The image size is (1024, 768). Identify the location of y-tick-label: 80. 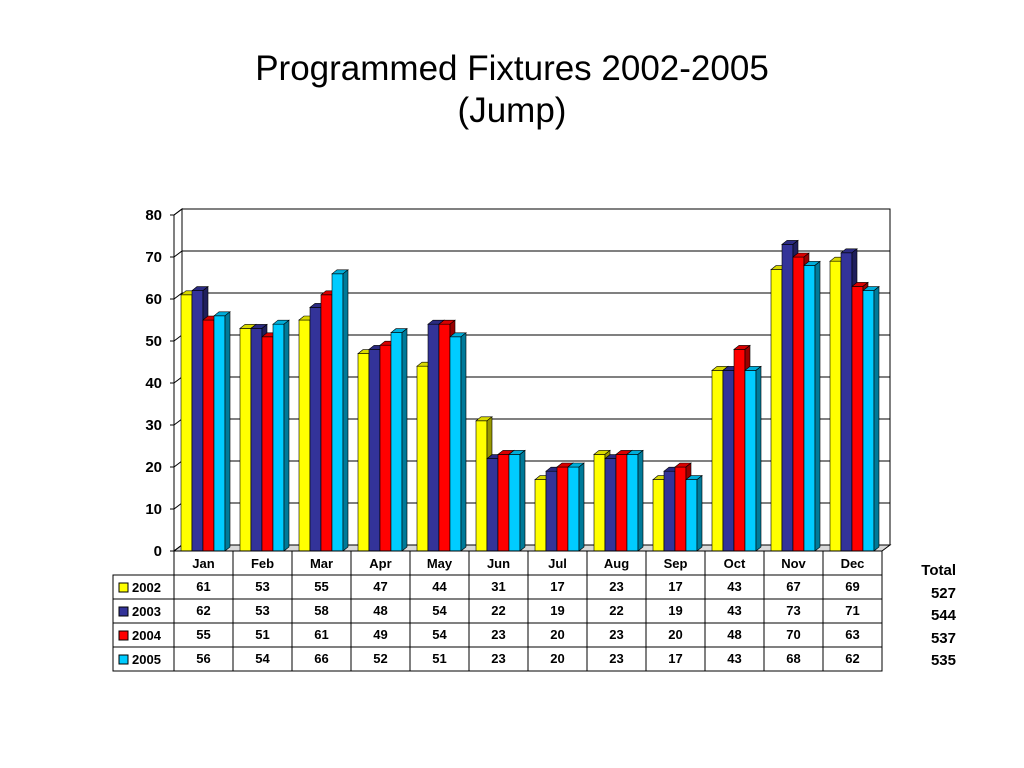
(153, 215).